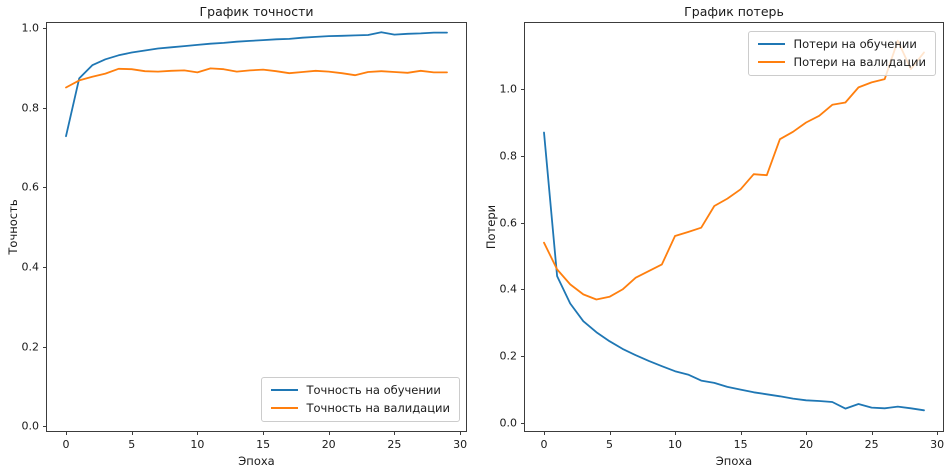  Describe the element at coordinates (734, 461) in the screenshot. I see `loss-x-axis-label: Эпоха` at that location.